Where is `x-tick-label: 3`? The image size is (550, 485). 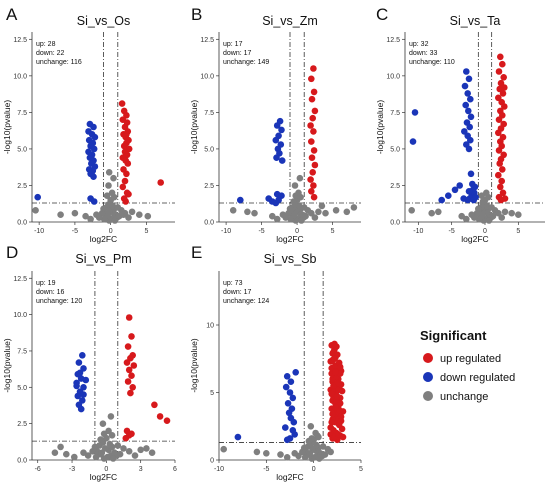 x-tick-label: 3 is located at coordinates (141, 469).